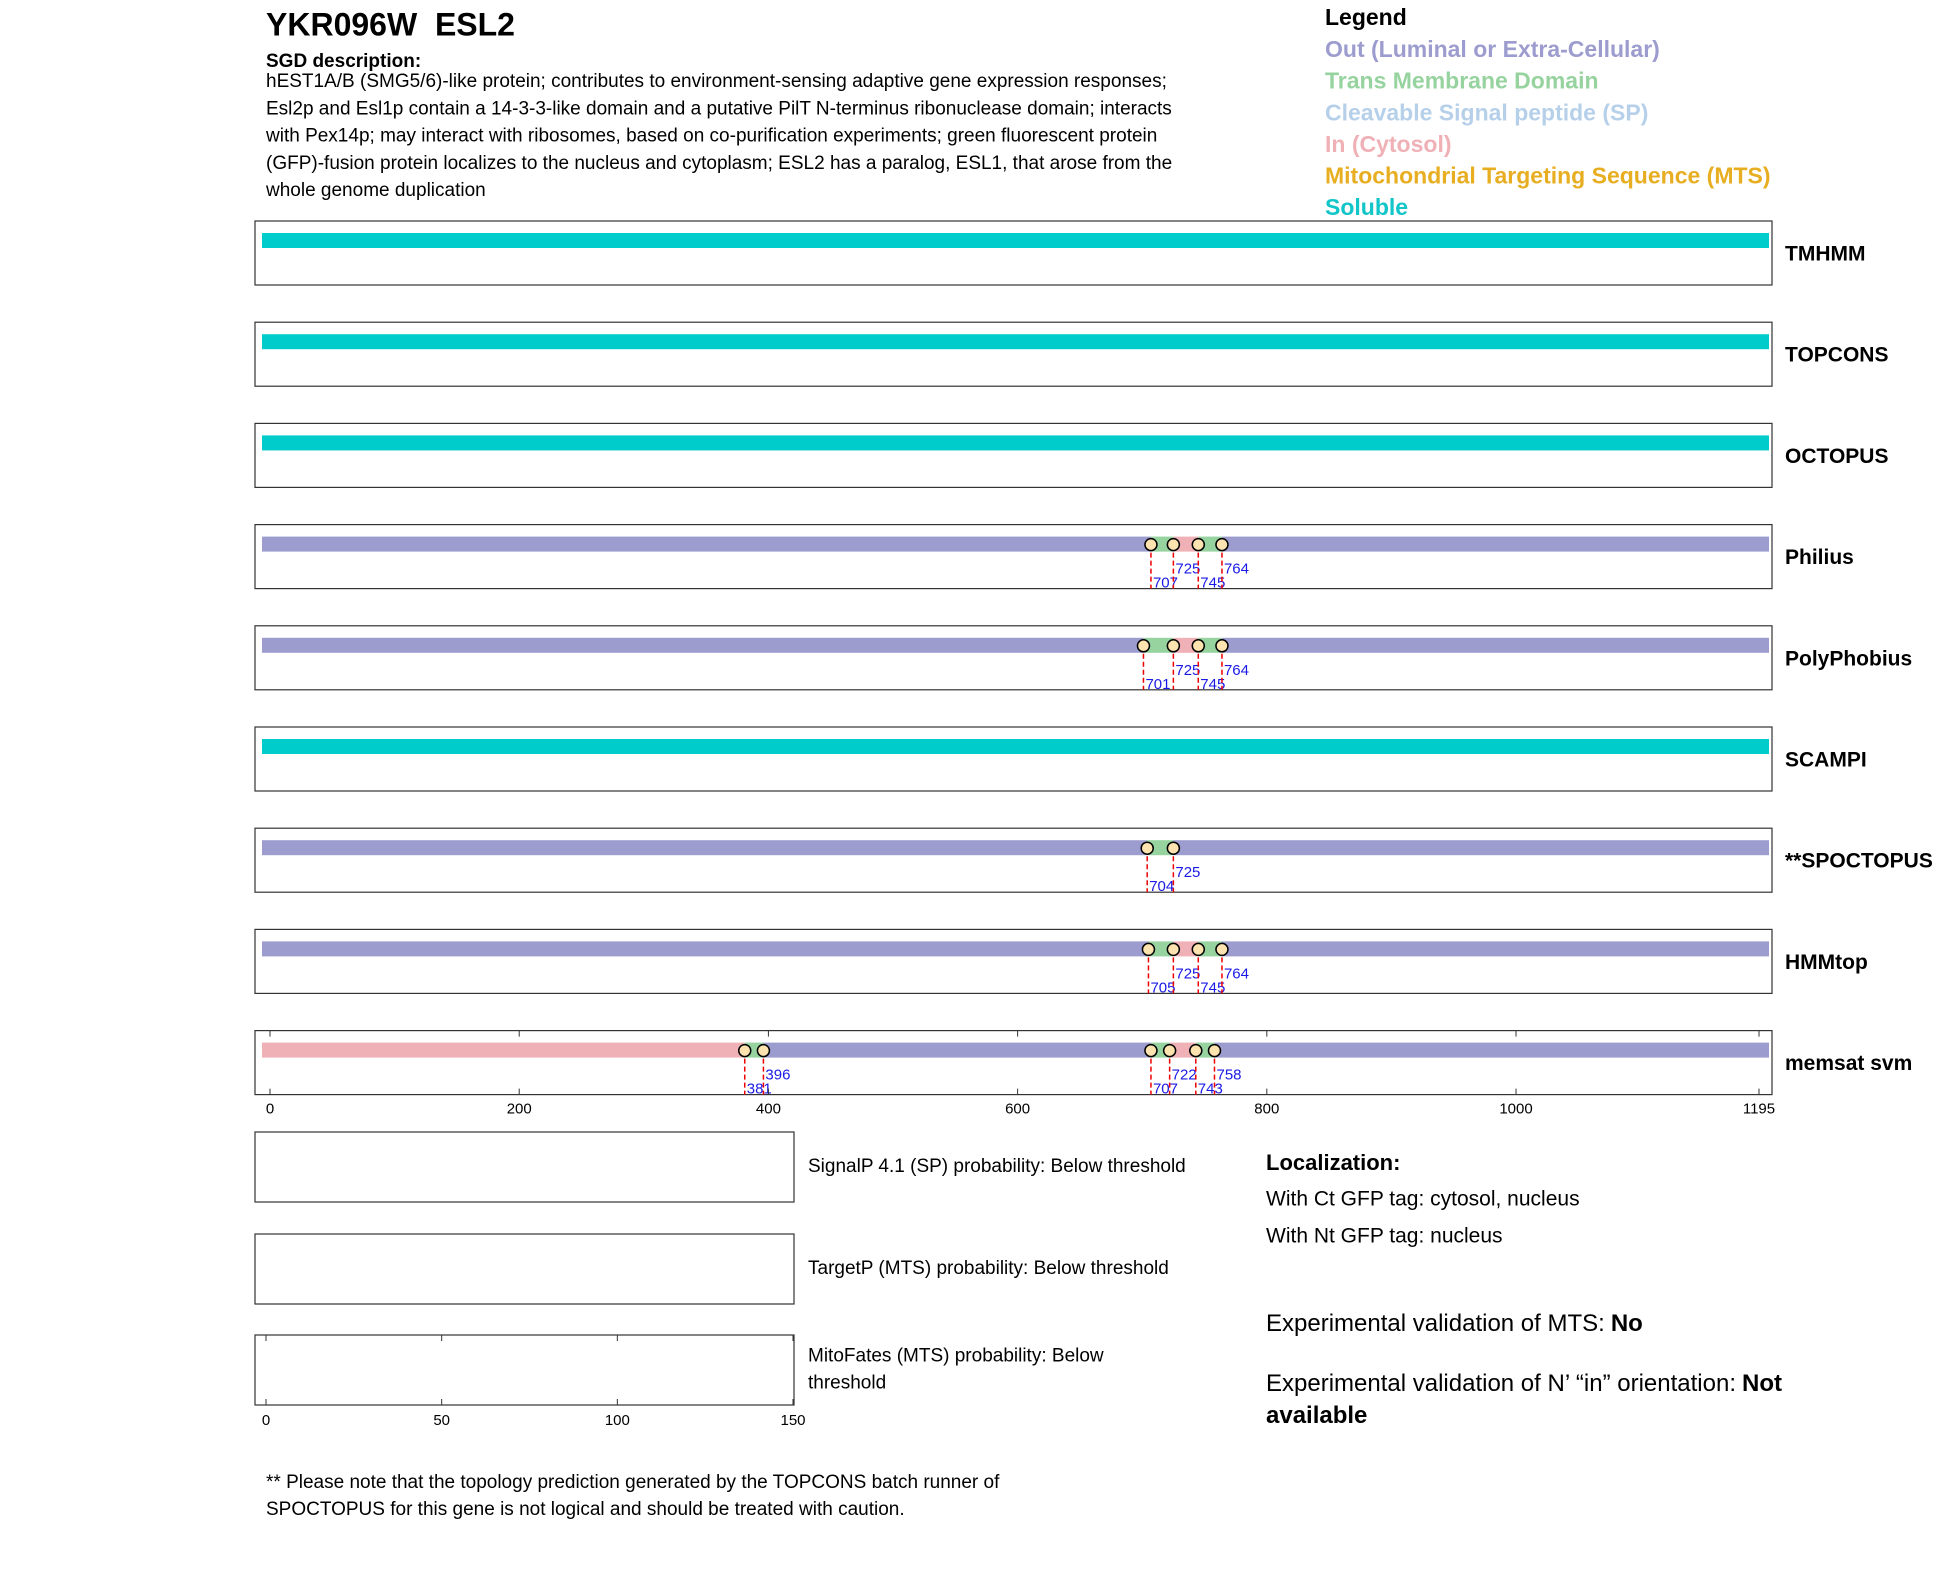  I want to click on x-tick-label: 600, so click(1017, 1109).